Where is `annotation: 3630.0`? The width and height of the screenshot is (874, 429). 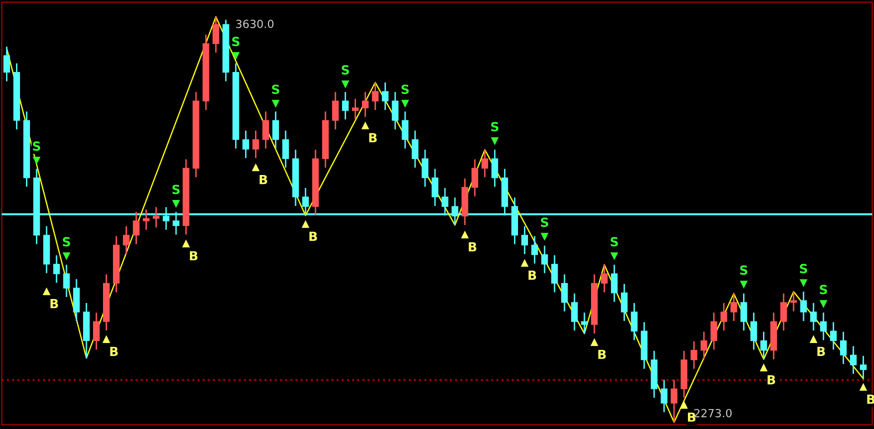 annotation: 3630.0 is located at coordinates (255, 24).